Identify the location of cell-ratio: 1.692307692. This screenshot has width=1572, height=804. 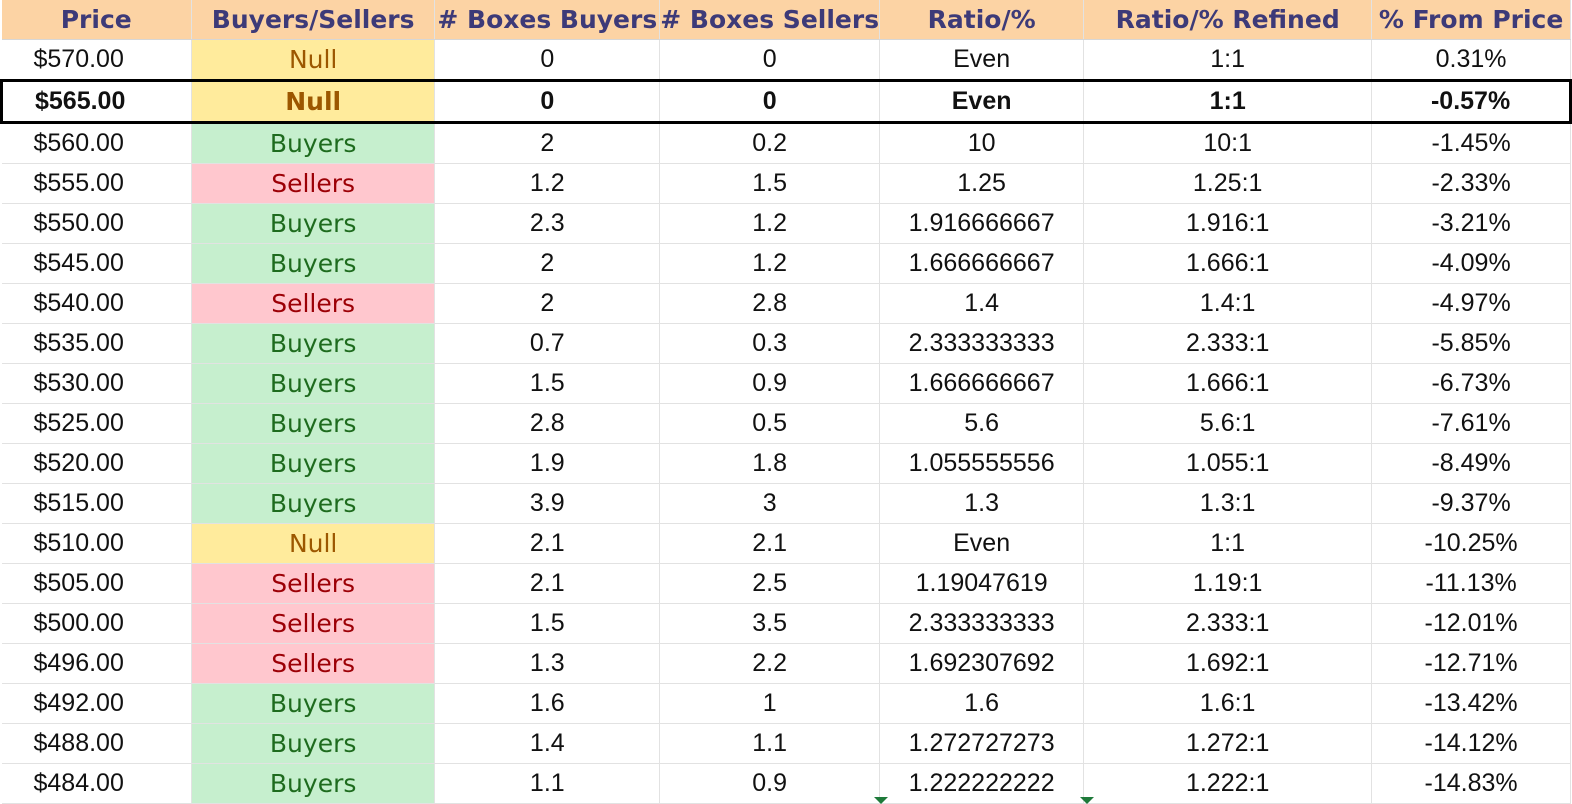
(982, 663).